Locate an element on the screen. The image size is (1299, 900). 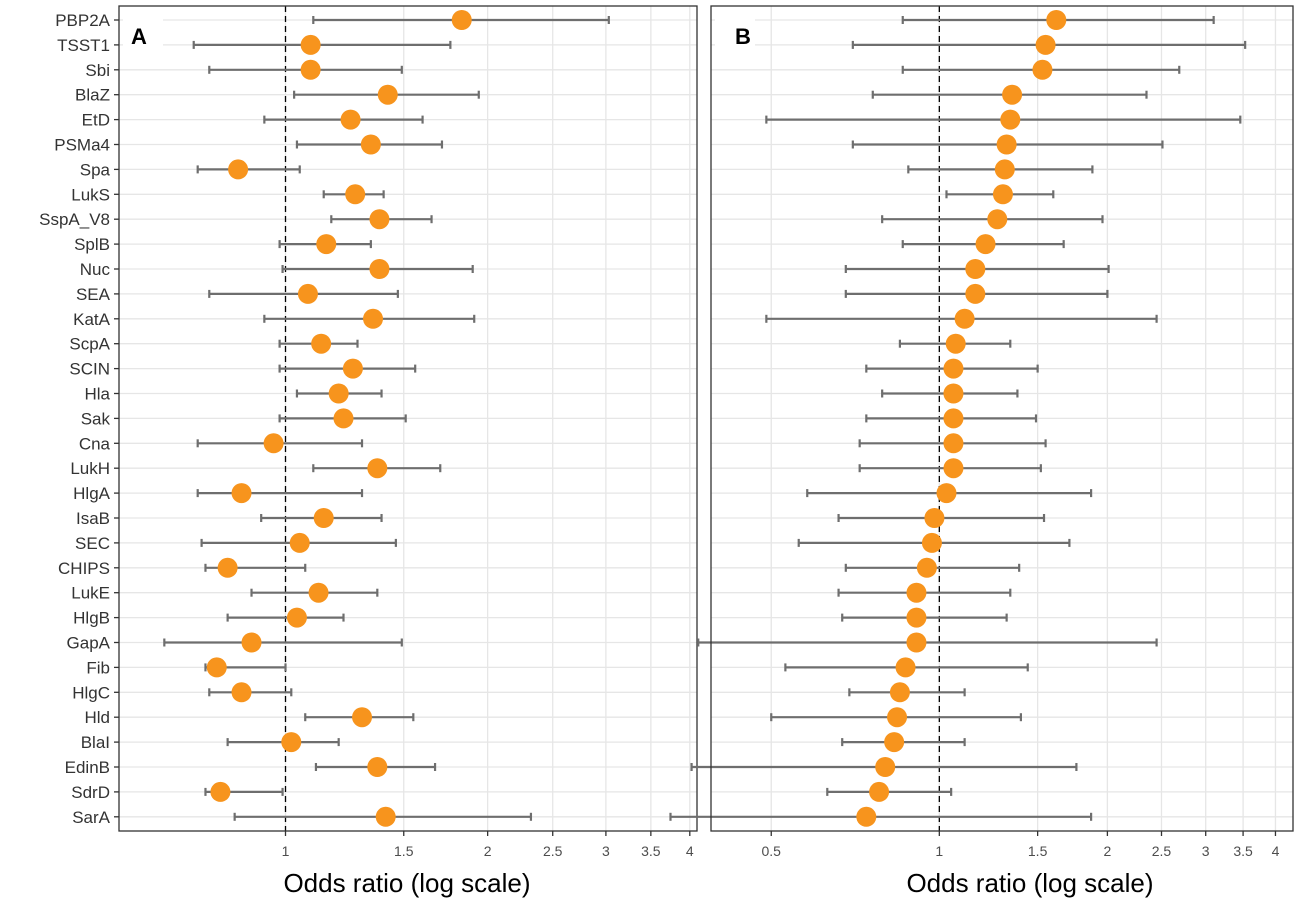
panel-b-point-hlga is located at coordinates (946, 493).